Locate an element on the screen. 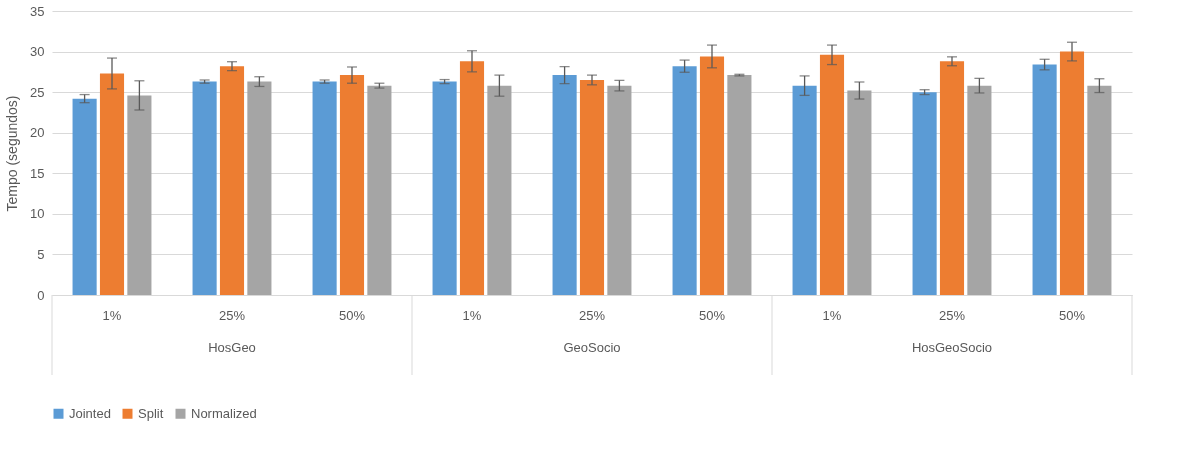 The width and height of the screenshot is (1204, 456). legend-label: Split is located at coordinates (151, 413).